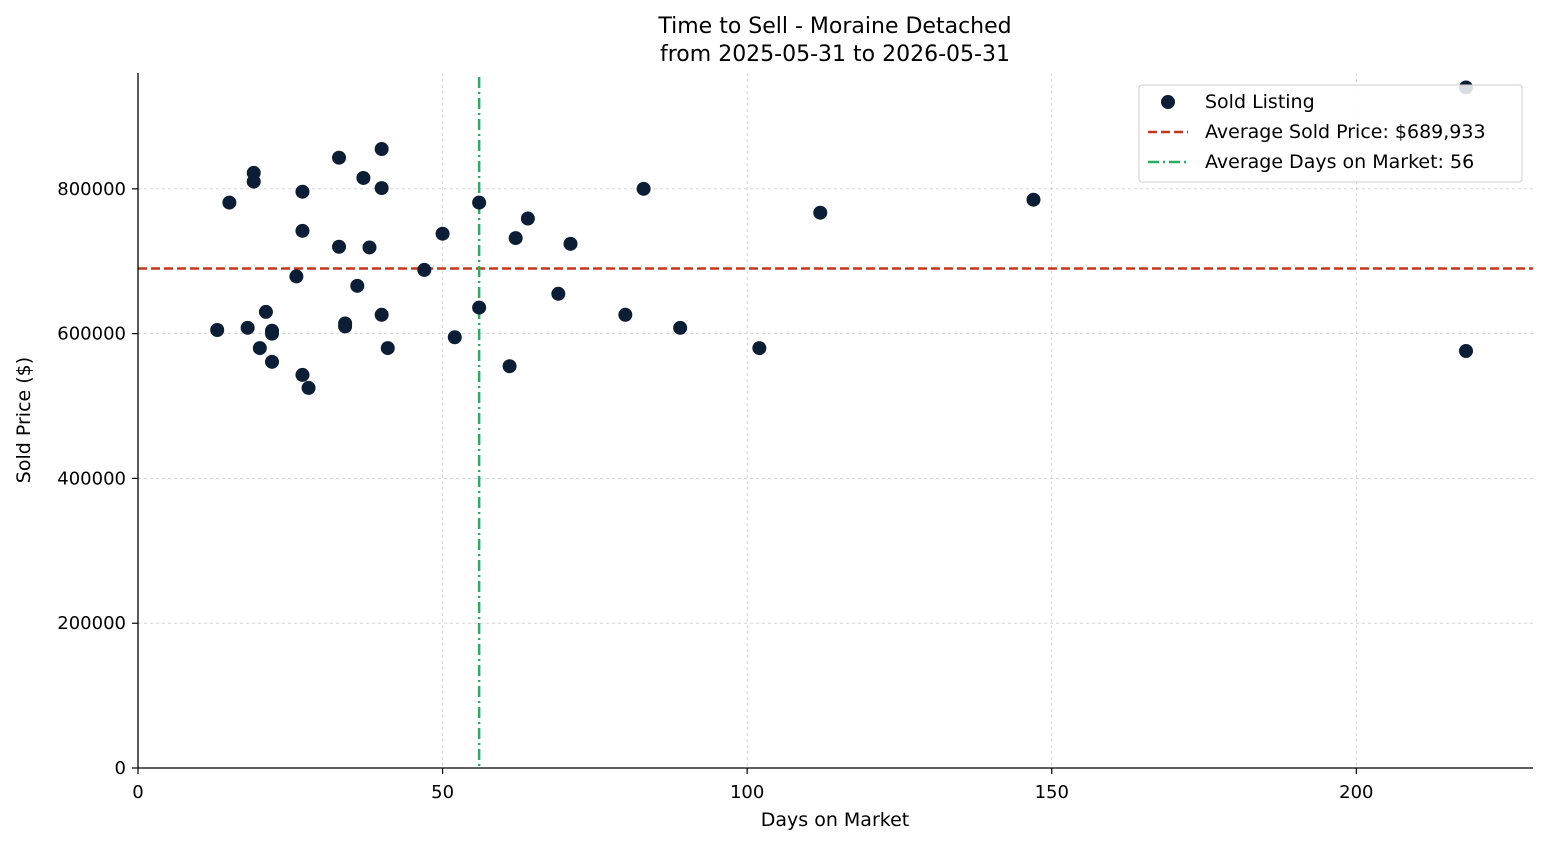  What do you see at coordinates (834, 26) in the screenshot?
I see `chart-title: Time to Sell - Moraine Detached` at bounding box center [834, 26].